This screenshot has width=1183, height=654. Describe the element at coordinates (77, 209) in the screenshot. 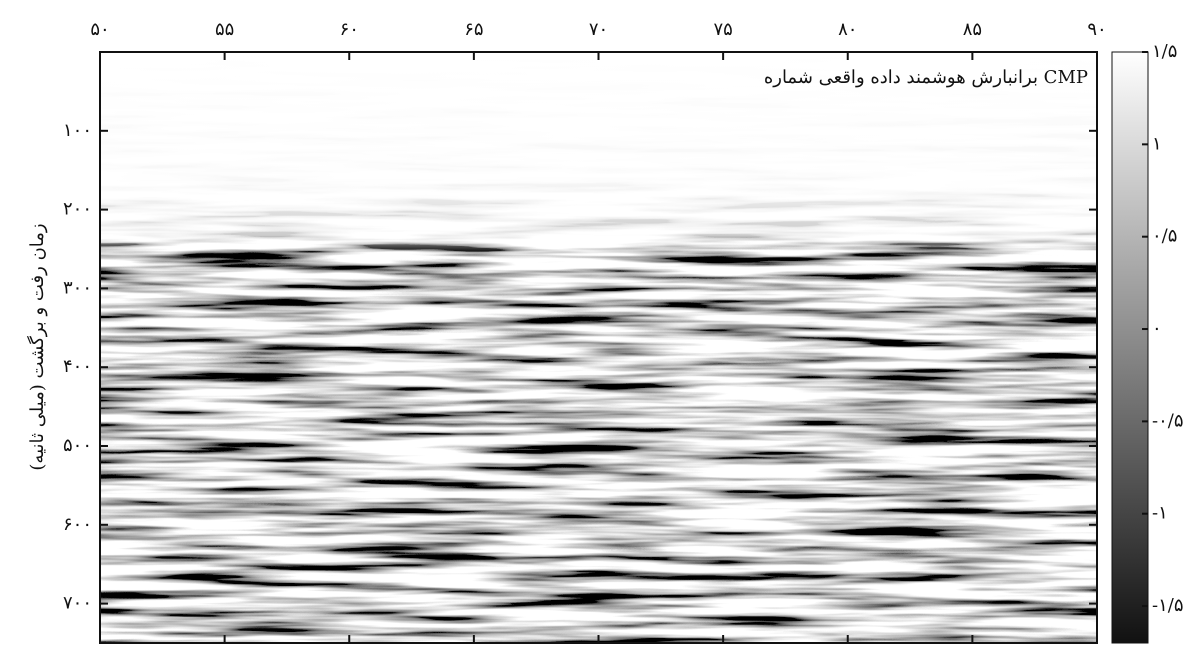

I see `y-tick-label: ۲۰۰` at that location.